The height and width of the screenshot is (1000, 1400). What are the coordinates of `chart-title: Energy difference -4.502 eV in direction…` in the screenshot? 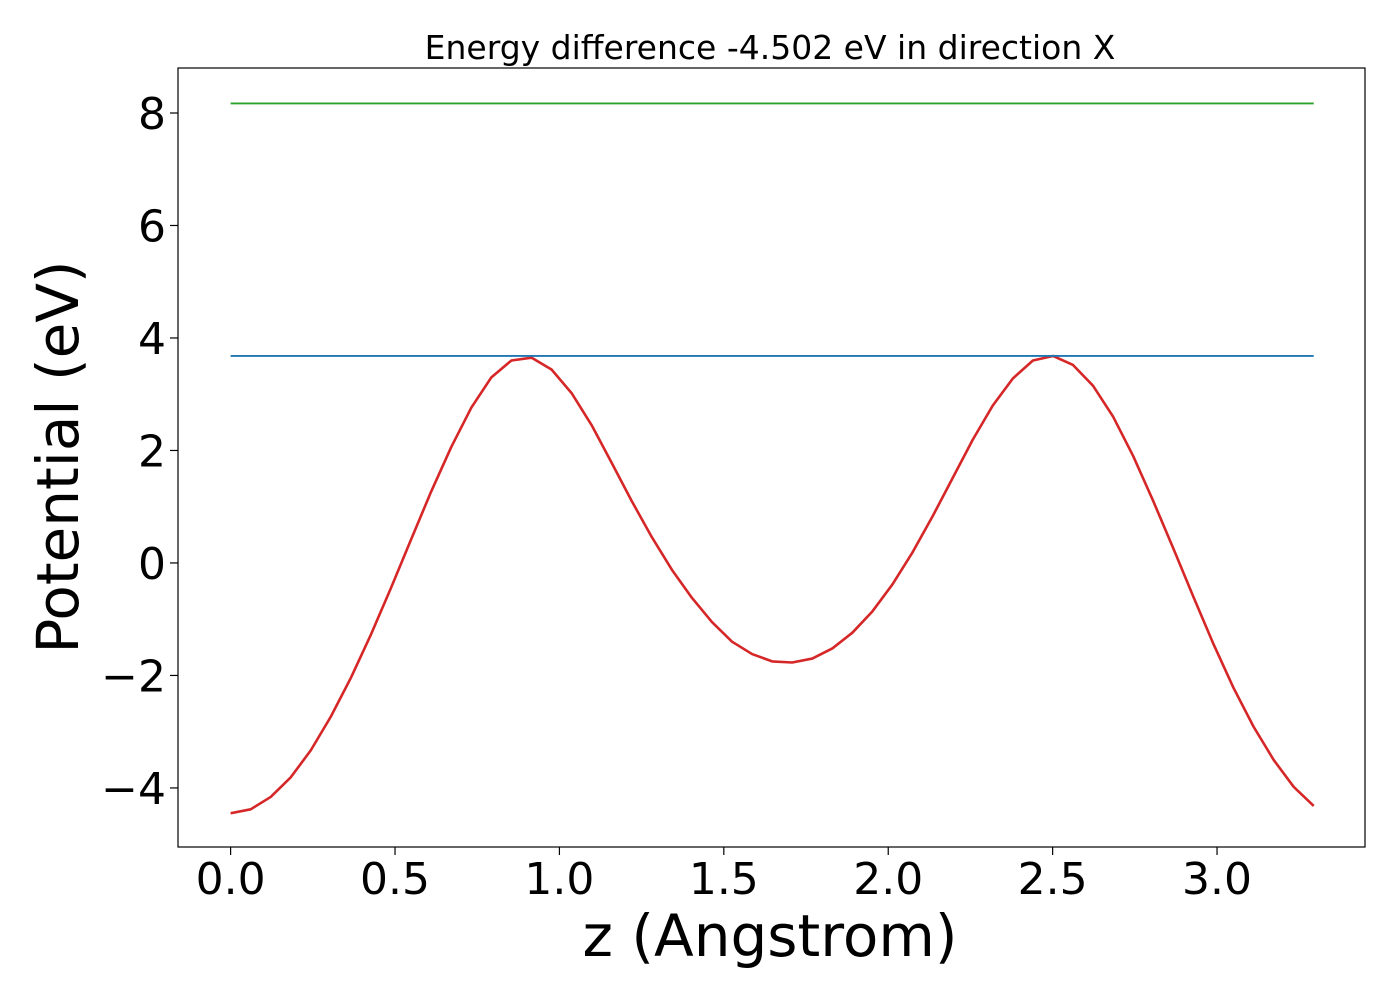 It's located at (770, 47).